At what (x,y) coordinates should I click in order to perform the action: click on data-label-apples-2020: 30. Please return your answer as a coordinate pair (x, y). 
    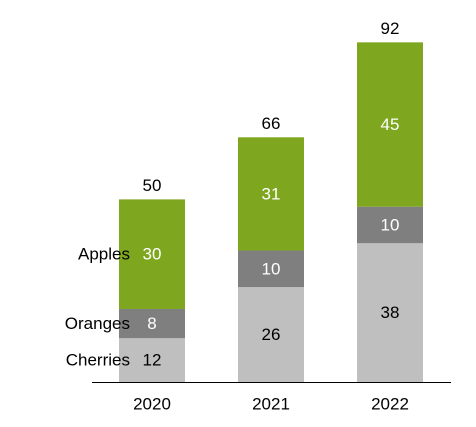
    Looking at the image, I should click on (152, 254).